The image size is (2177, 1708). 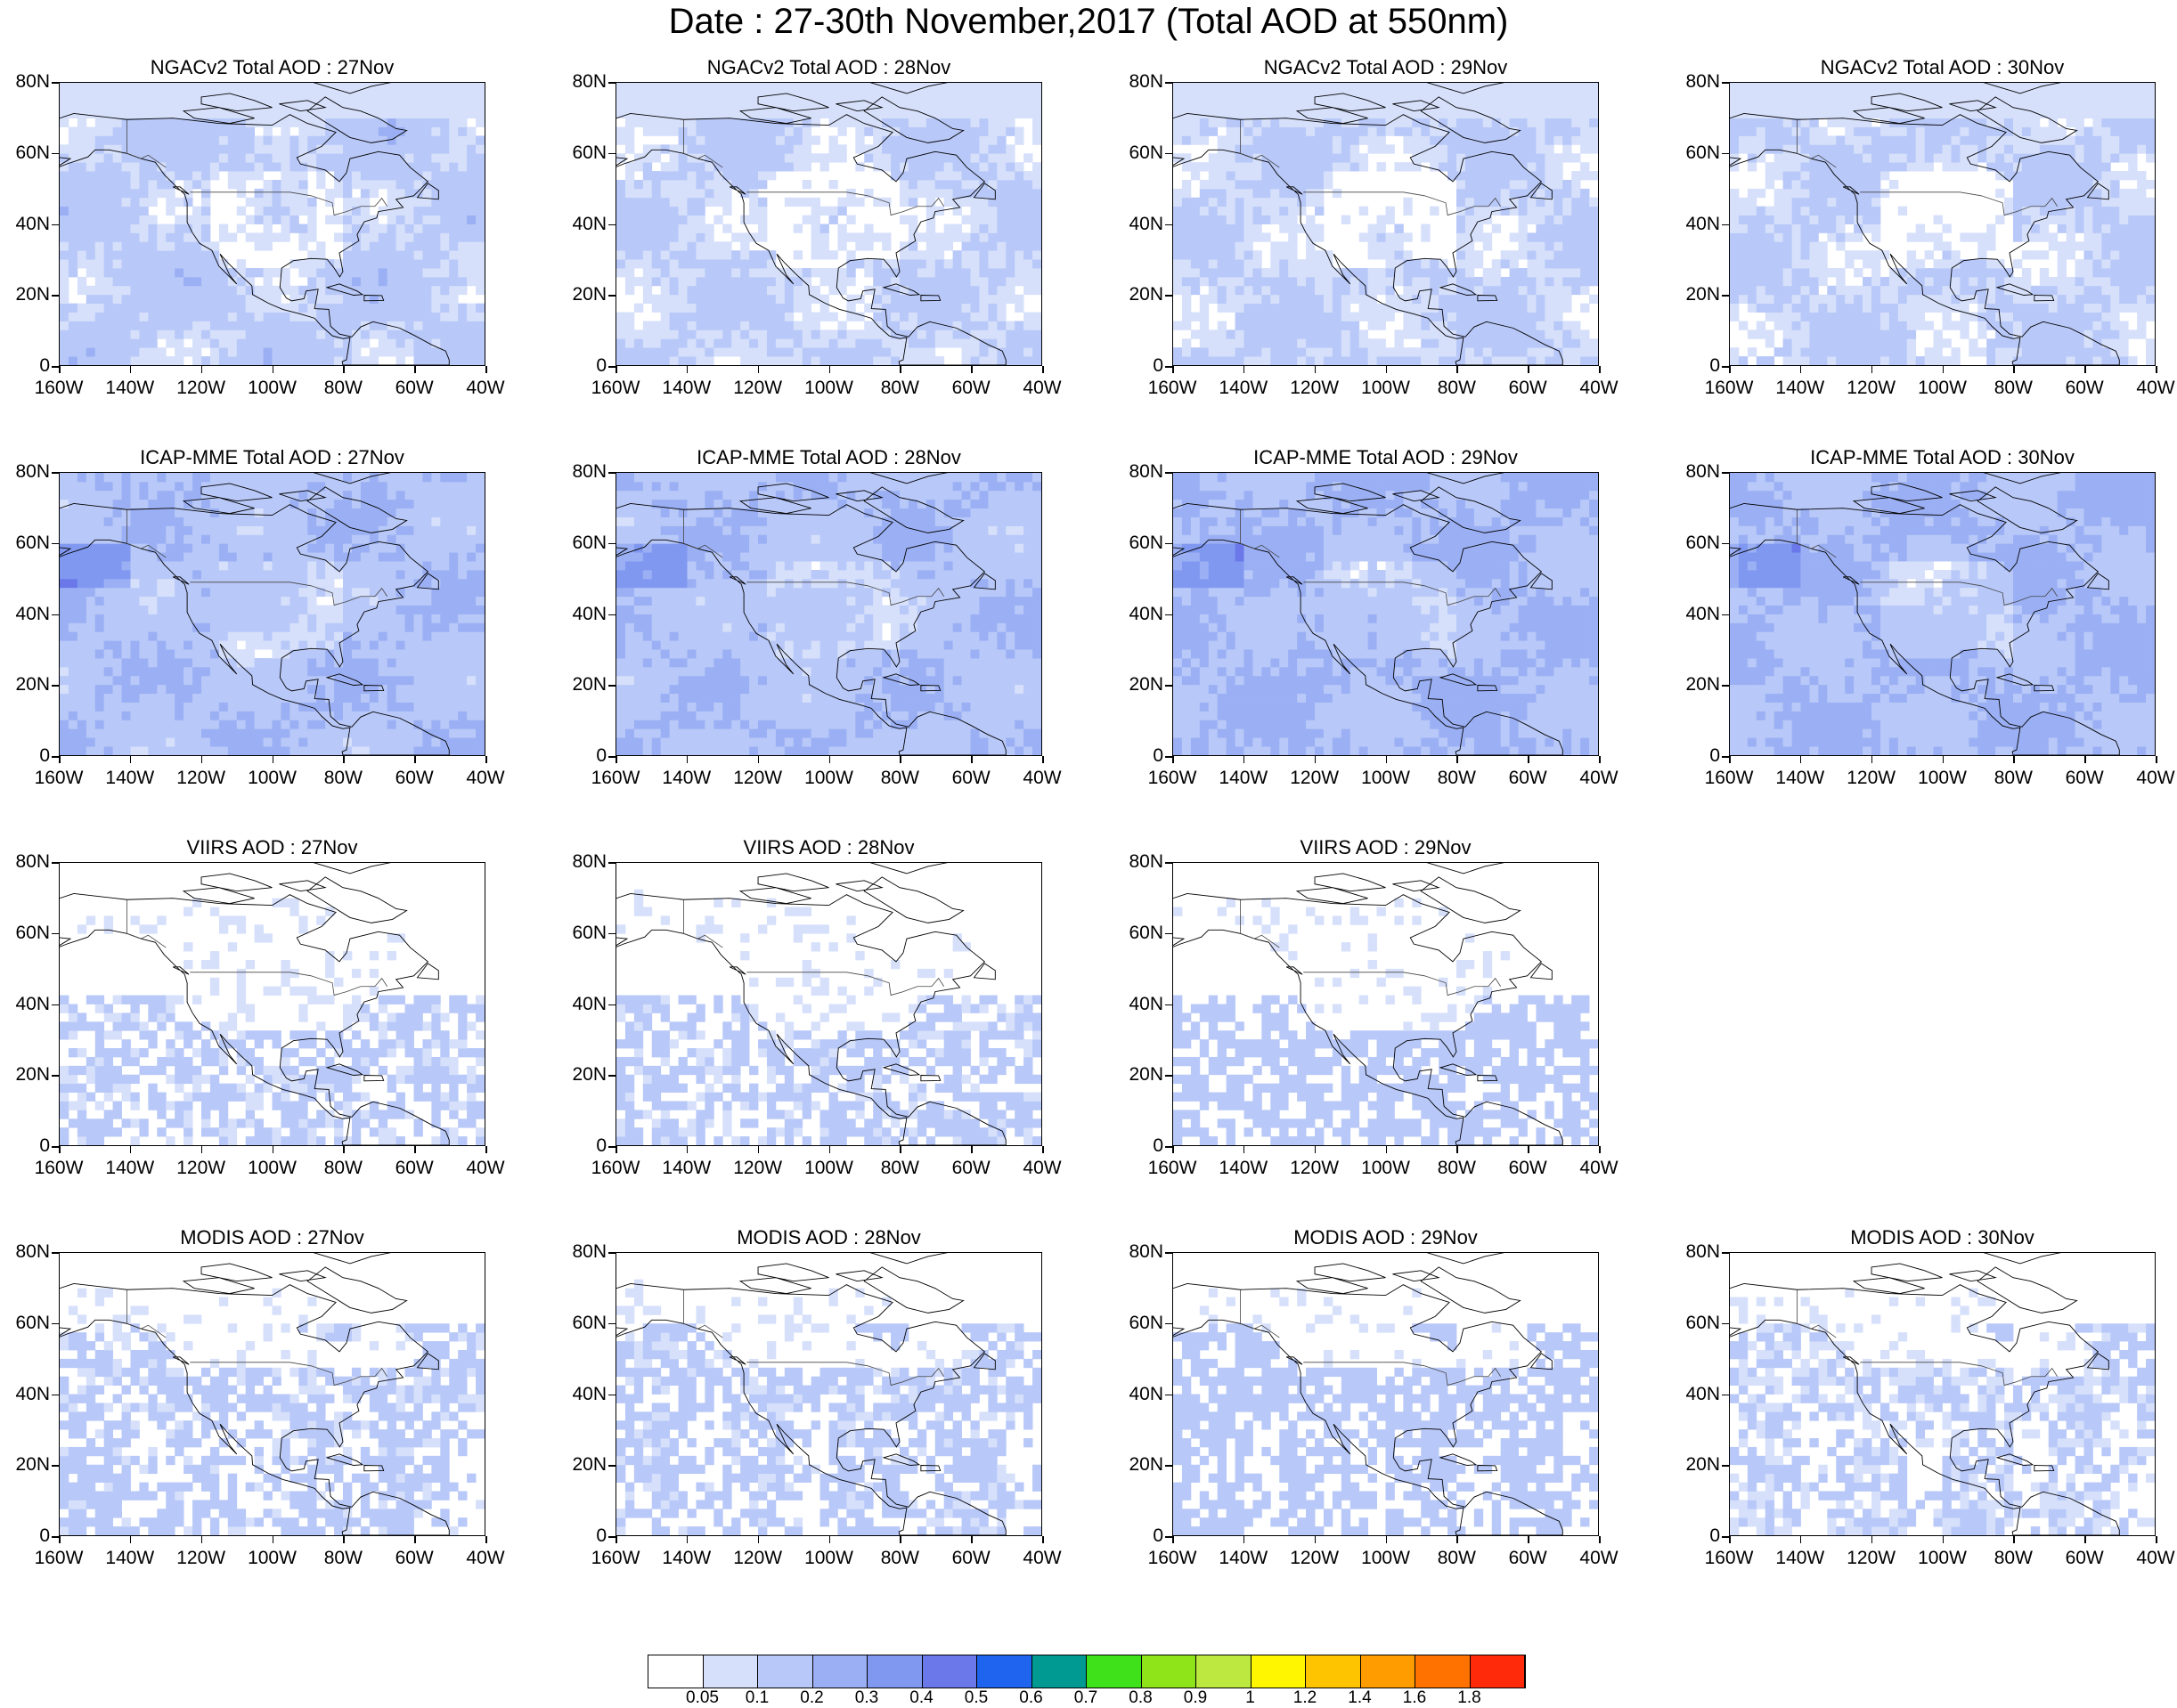 I want to click on panel-title: NGACv2 Total AOD : 27Nov, so click(x=272, y=67).